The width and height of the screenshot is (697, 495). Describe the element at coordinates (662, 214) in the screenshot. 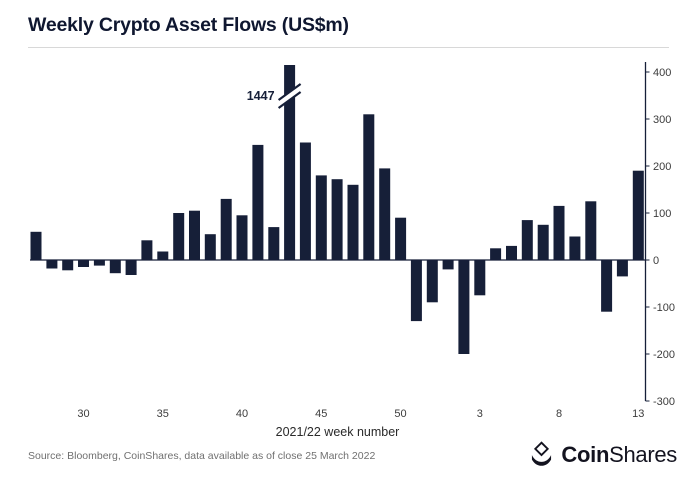

I see `y-tick-label: 100` at that location.